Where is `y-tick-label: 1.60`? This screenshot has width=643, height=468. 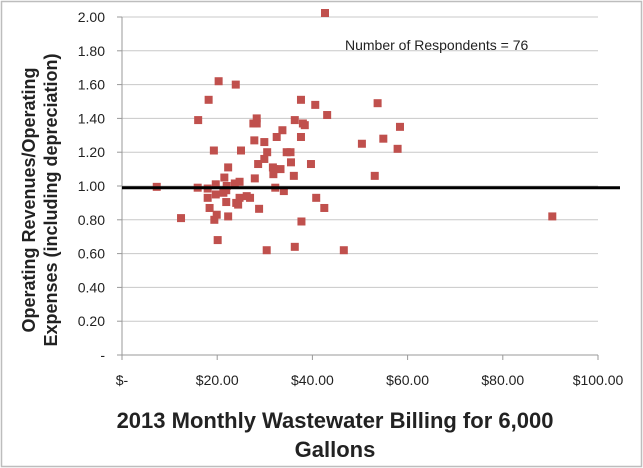 y-tick-label: 1.60 is located at coordinates (91, 85).